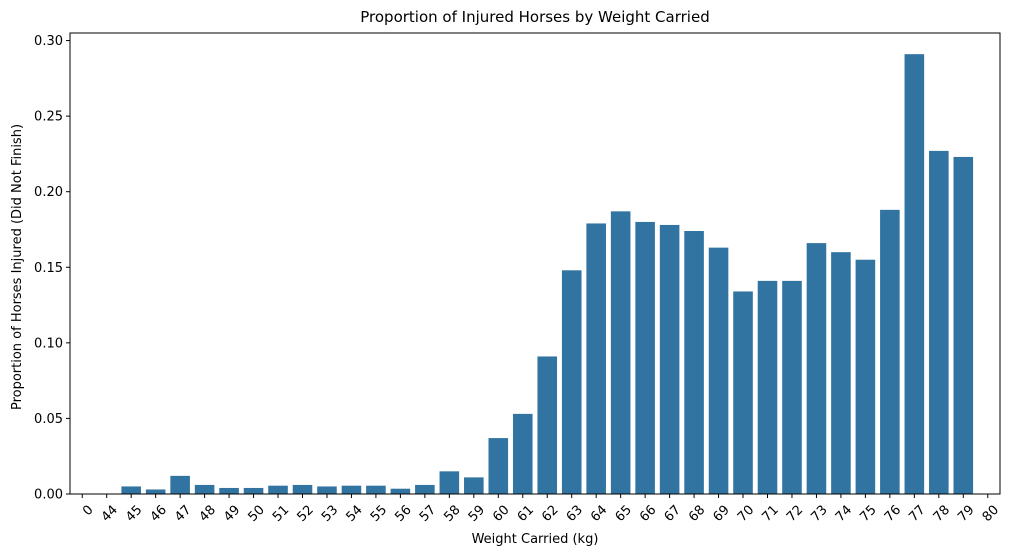 The height and width of the screenshot is (556, 1010). What do you see at coordinates (697, 514) in the screenshot?
I see `x-tick-label-68: 68` at bounding box center [697, 514].